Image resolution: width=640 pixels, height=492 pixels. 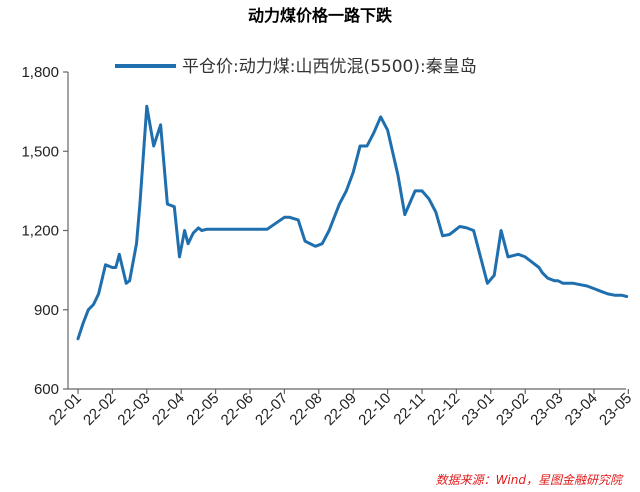 What do you see at coordinates (99, 409) in the screenshot?
I see `x-tick-label: 22-02` at bounding box center [99, 409].